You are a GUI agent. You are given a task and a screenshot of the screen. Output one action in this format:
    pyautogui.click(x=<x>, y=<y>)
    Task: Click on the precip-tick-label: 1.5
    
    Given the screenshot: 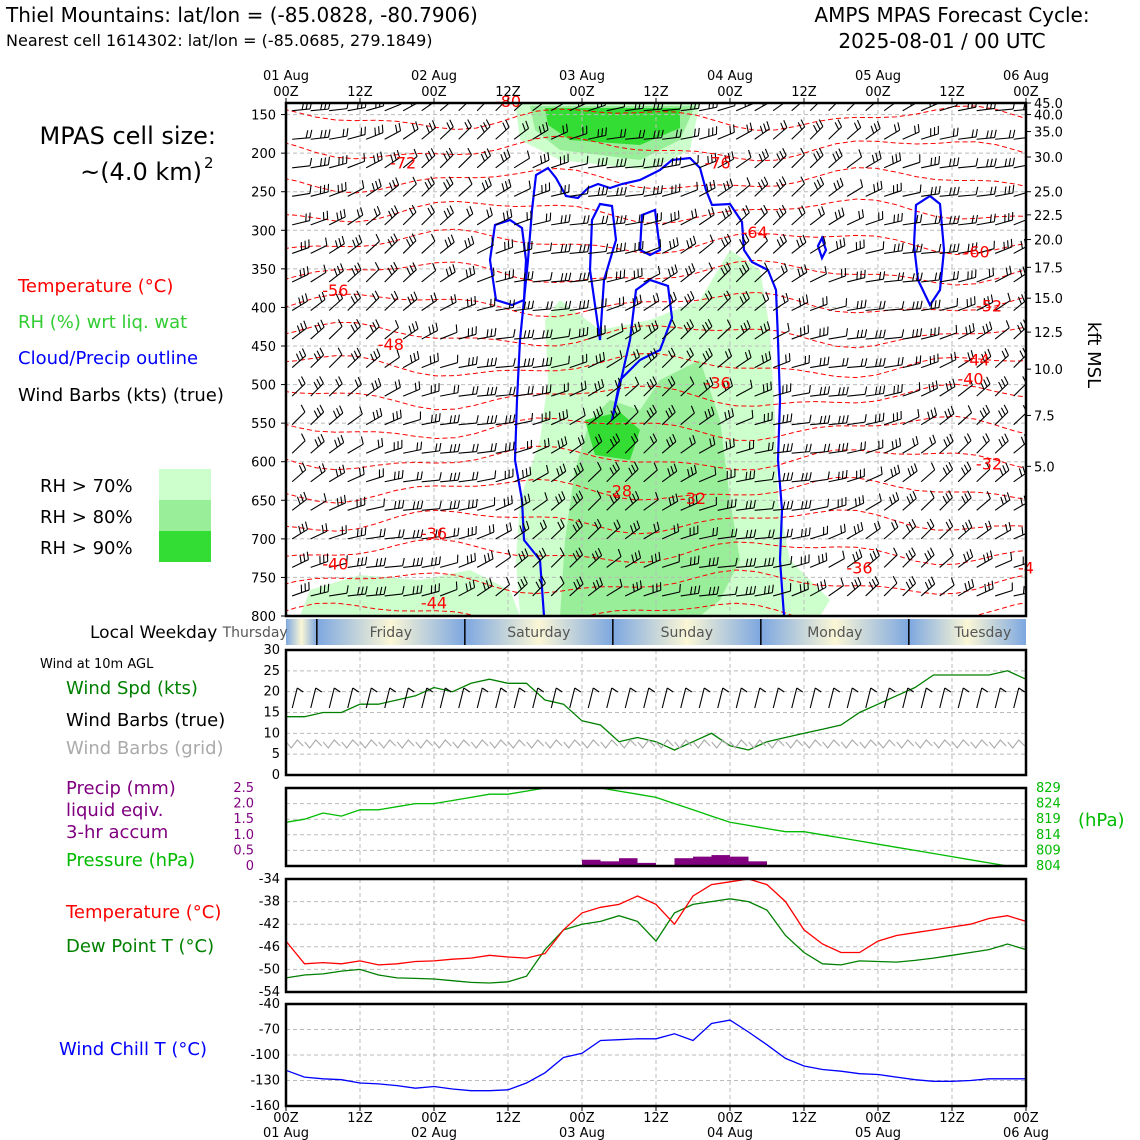 What is the action you would take?
    pyautogui.click(x=243, y=819)
    